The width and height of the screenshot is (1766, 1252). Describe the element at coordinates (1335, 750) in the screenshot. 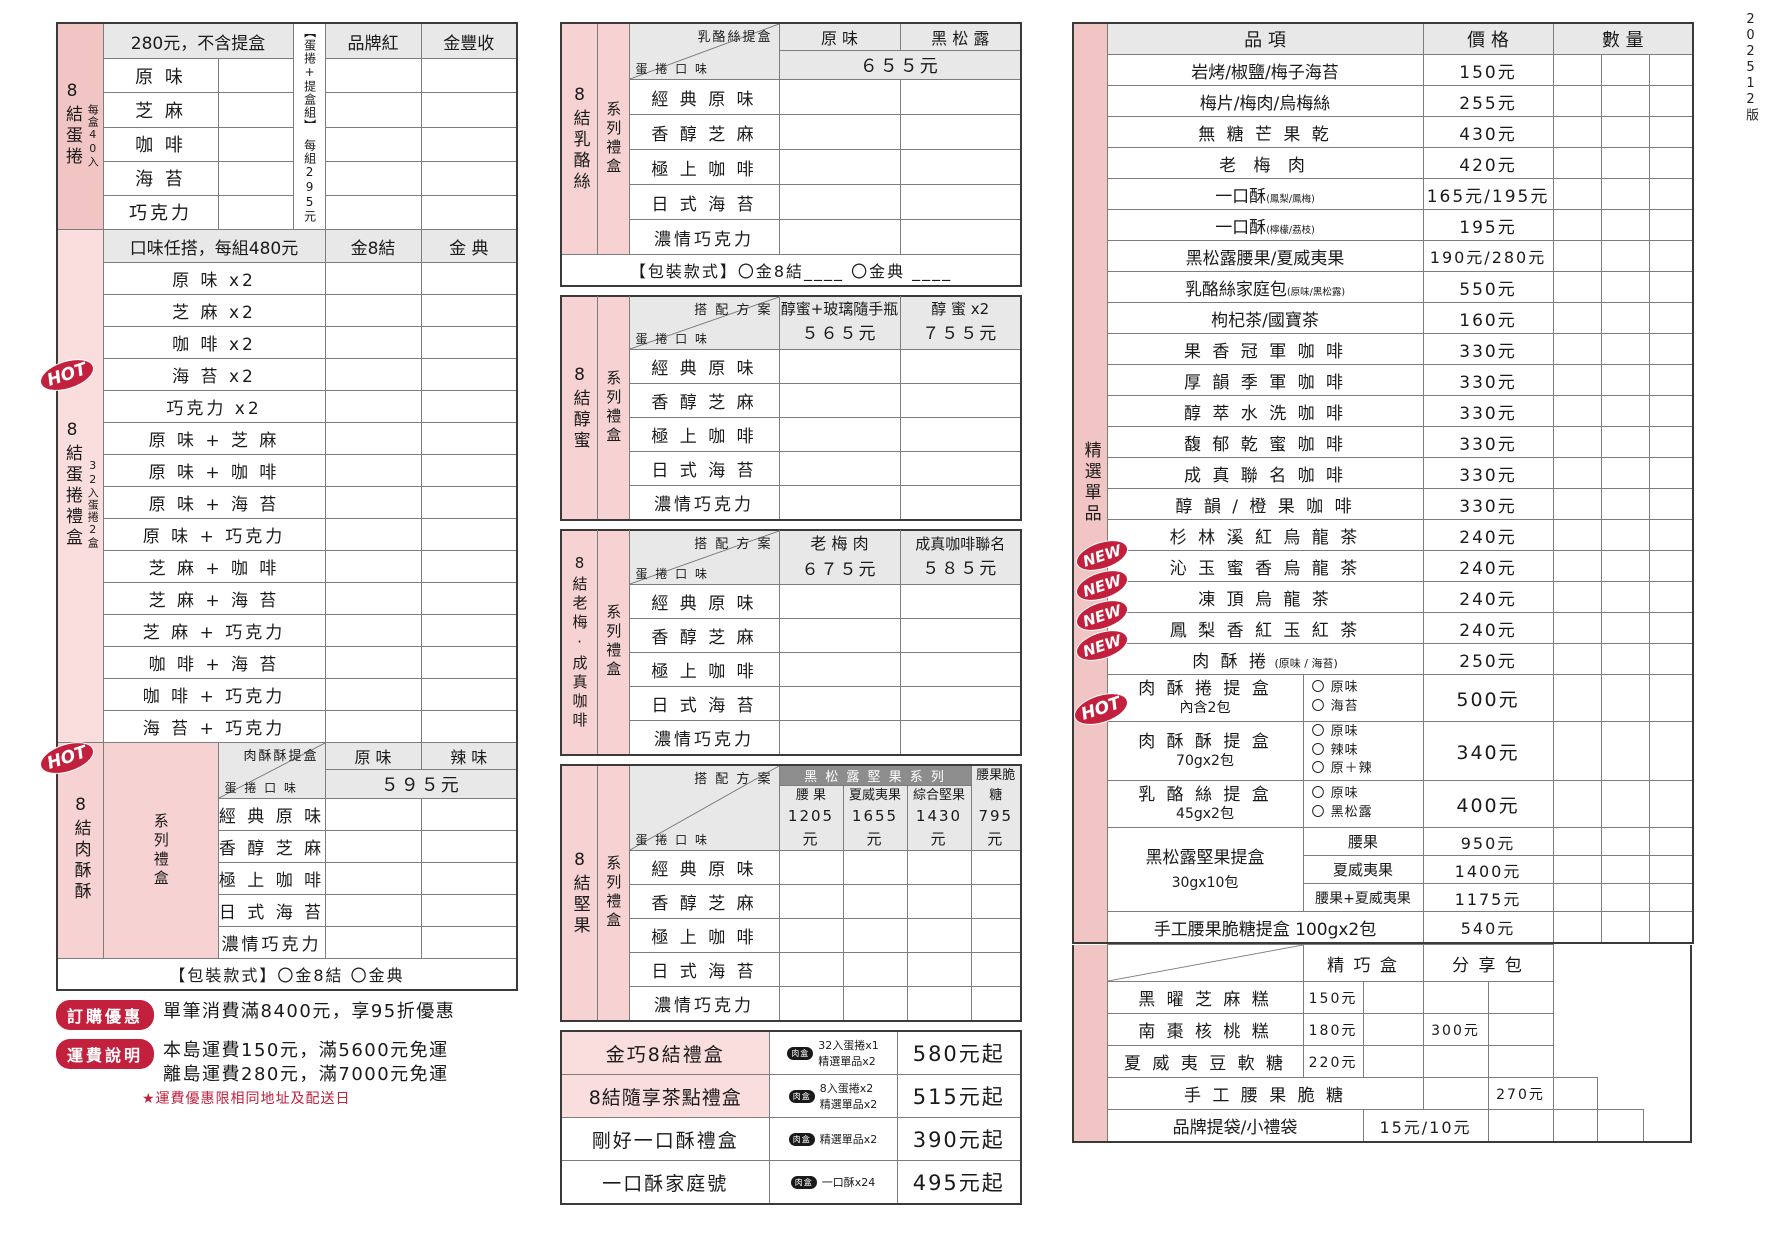

I see `option-choice: 〇 辣味` at that location.